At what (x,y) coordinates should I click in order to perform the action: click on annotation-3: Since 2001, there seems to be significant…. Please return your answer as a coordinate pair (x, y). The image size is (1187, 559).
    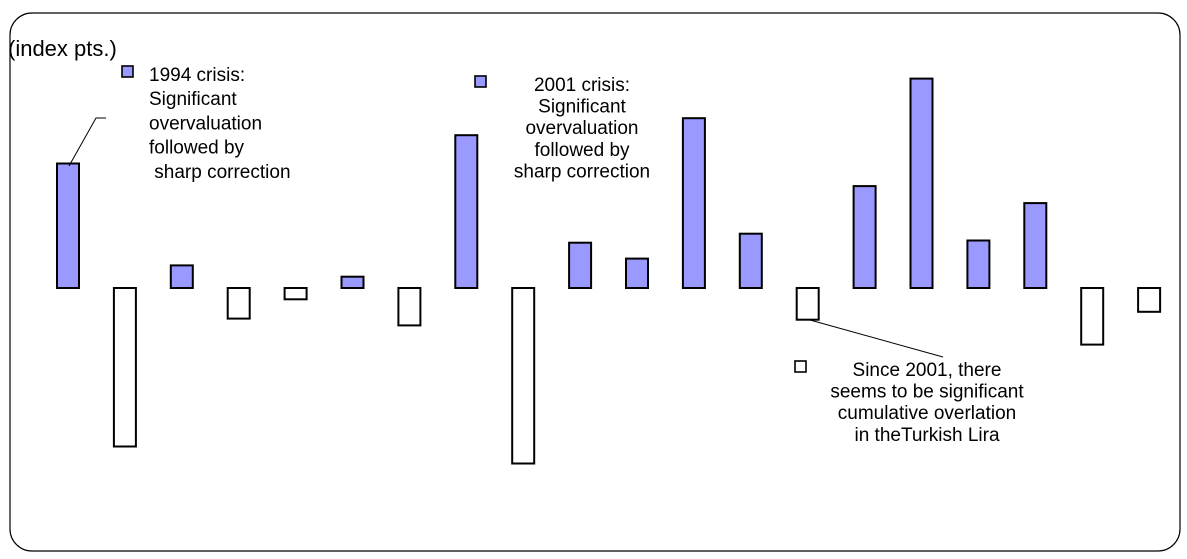
    Looking at the image, I should click on (909, 403).